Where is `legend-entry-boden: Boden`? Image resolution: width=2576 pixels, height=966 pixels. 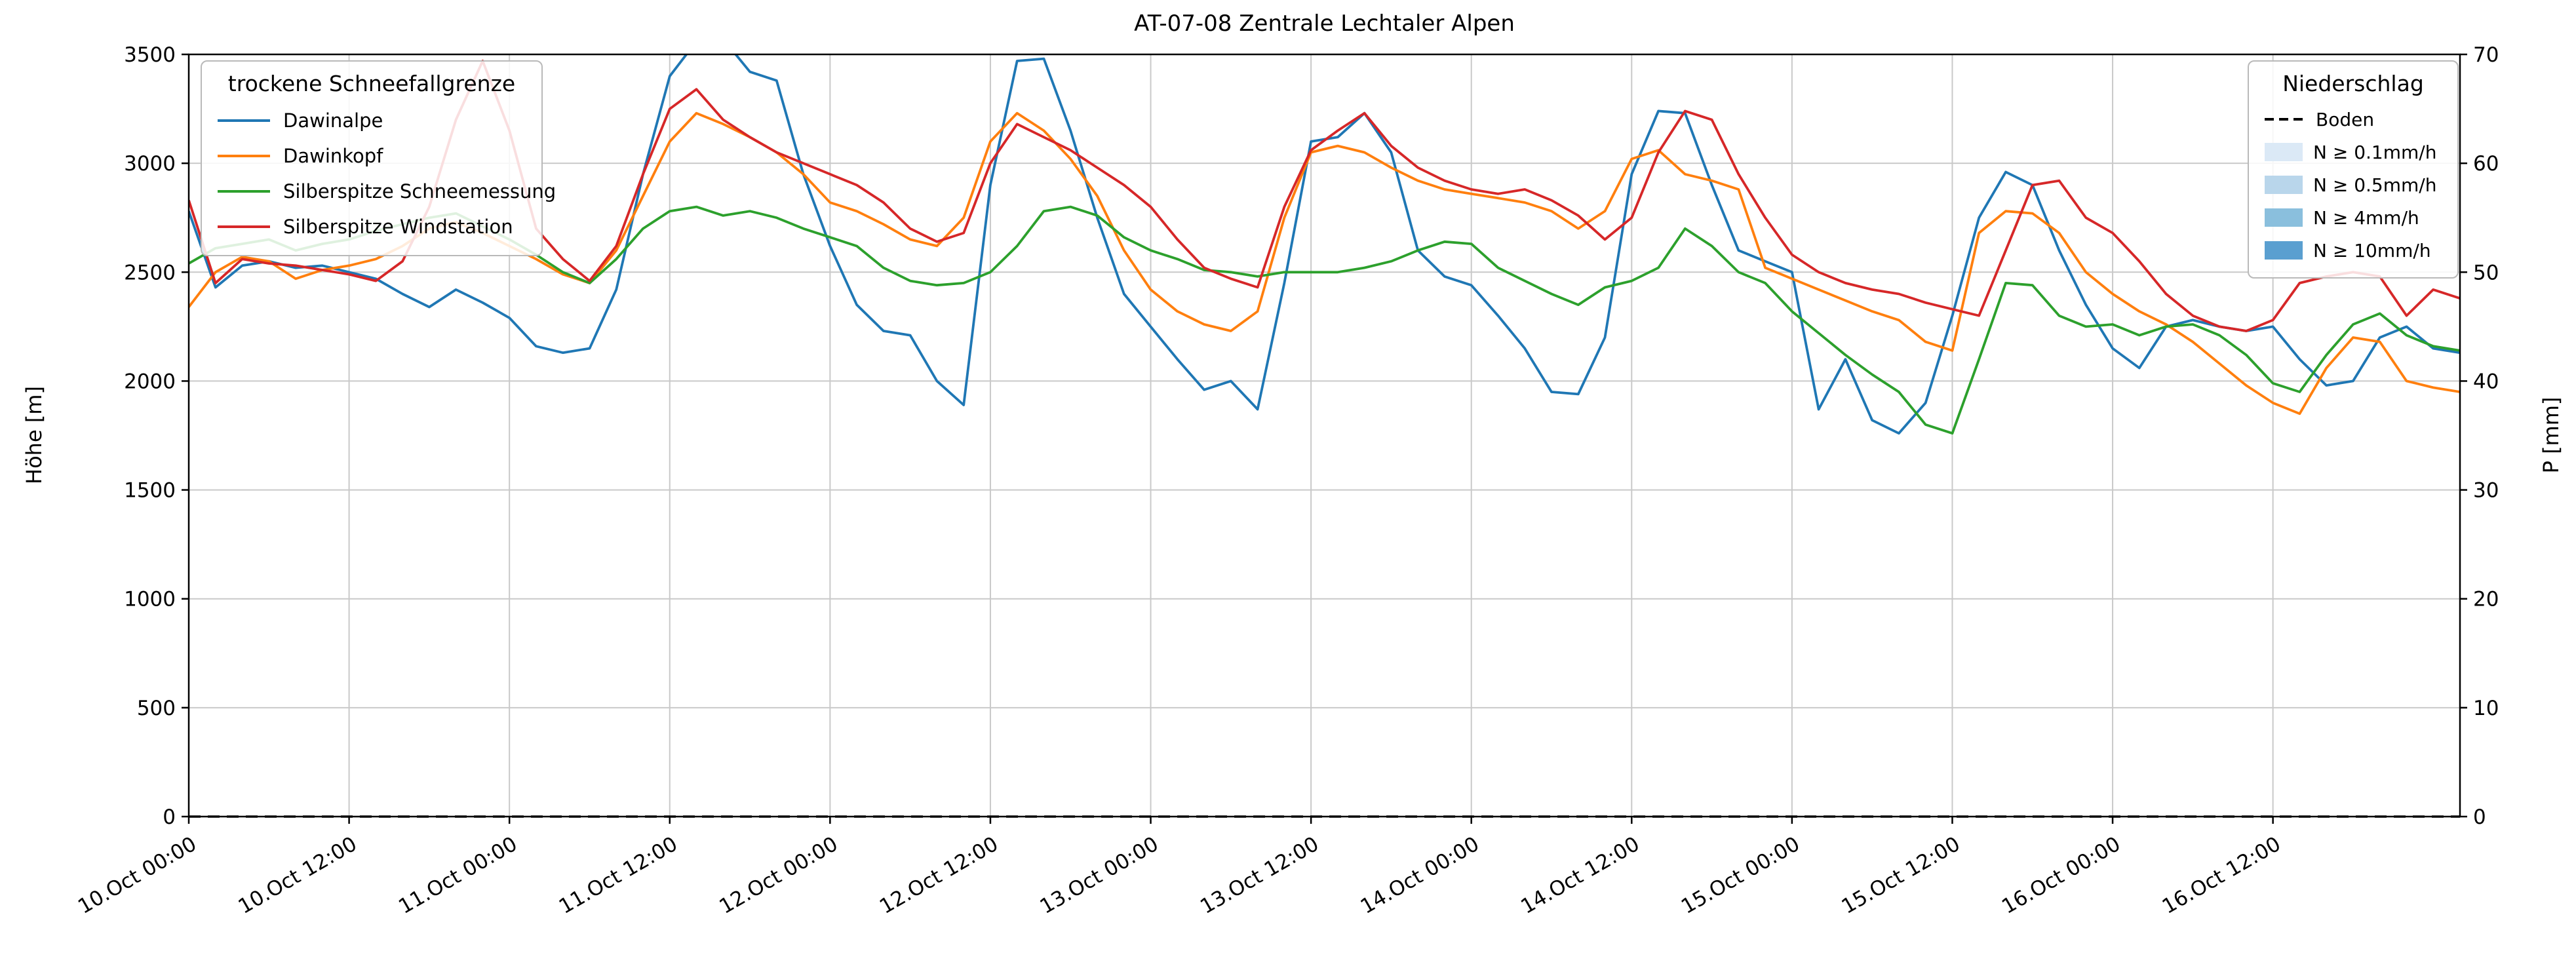
legend-entry-boden: Boden is located at coordinates (2353, 119).